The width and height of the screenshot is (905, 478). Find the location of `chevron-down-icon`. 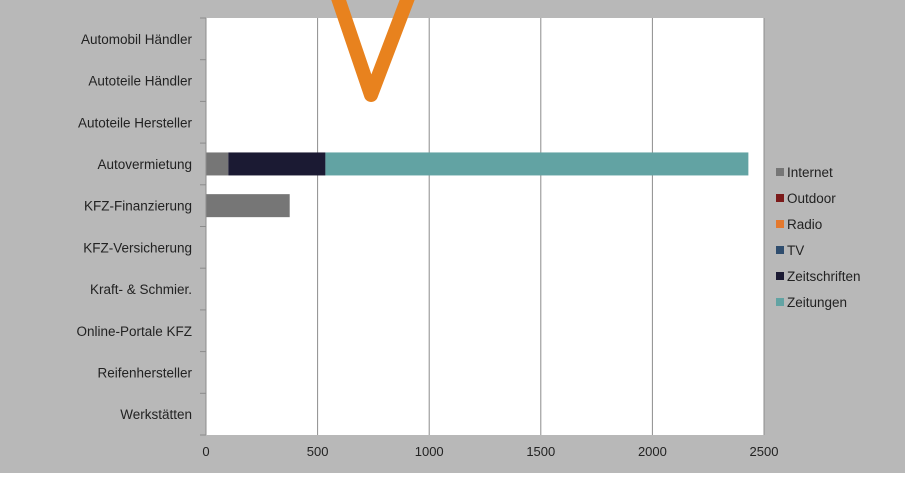

chevron-down-icon is located at coordinates (373, 51).